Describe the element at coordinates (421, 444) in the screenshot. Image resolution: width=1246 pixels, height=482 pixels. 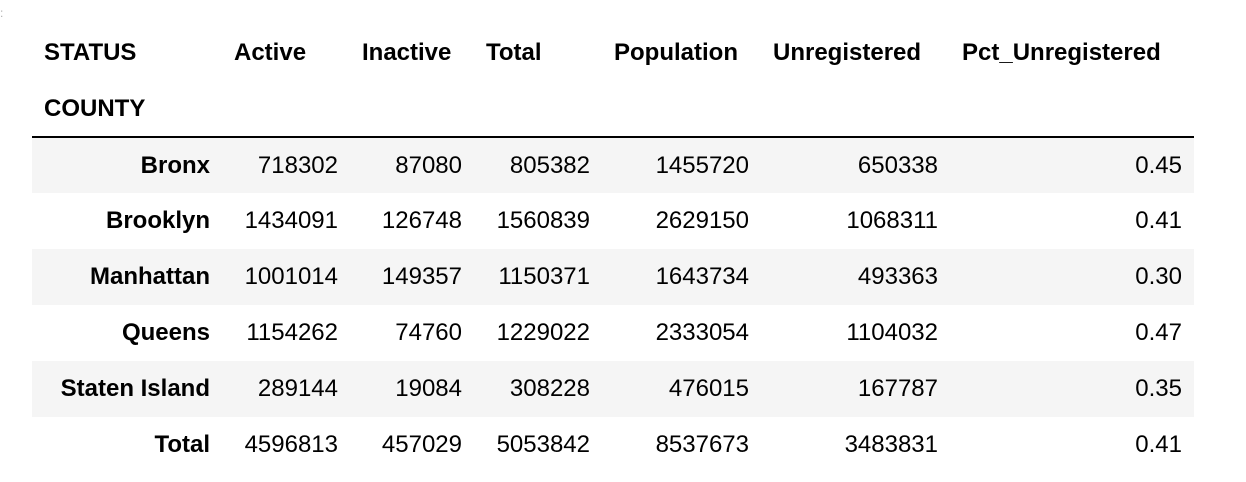
I see `table-cell: 457029` at that location.